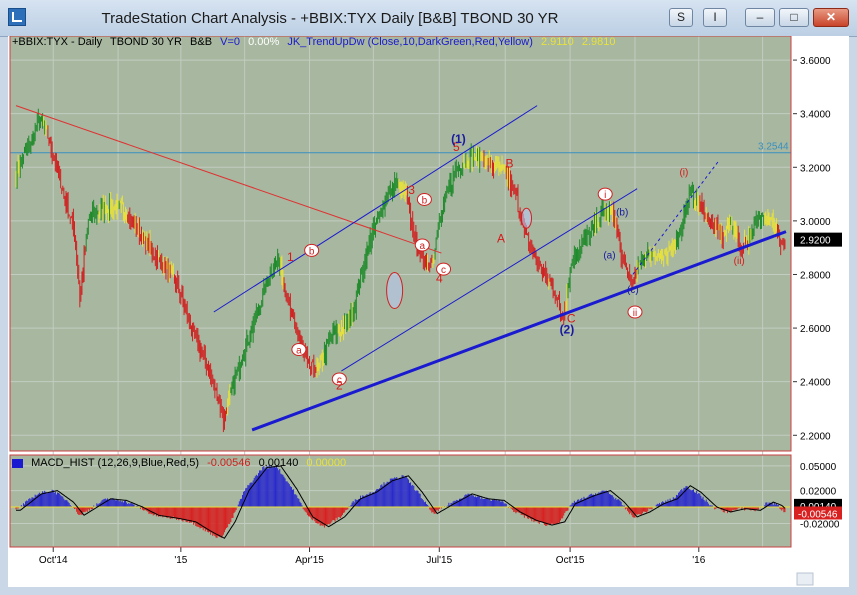  What do you see at coordinates (439, 560) in the screenshot?
I see `time-axis-label: Jul'15` at bounding box center [439, 560].